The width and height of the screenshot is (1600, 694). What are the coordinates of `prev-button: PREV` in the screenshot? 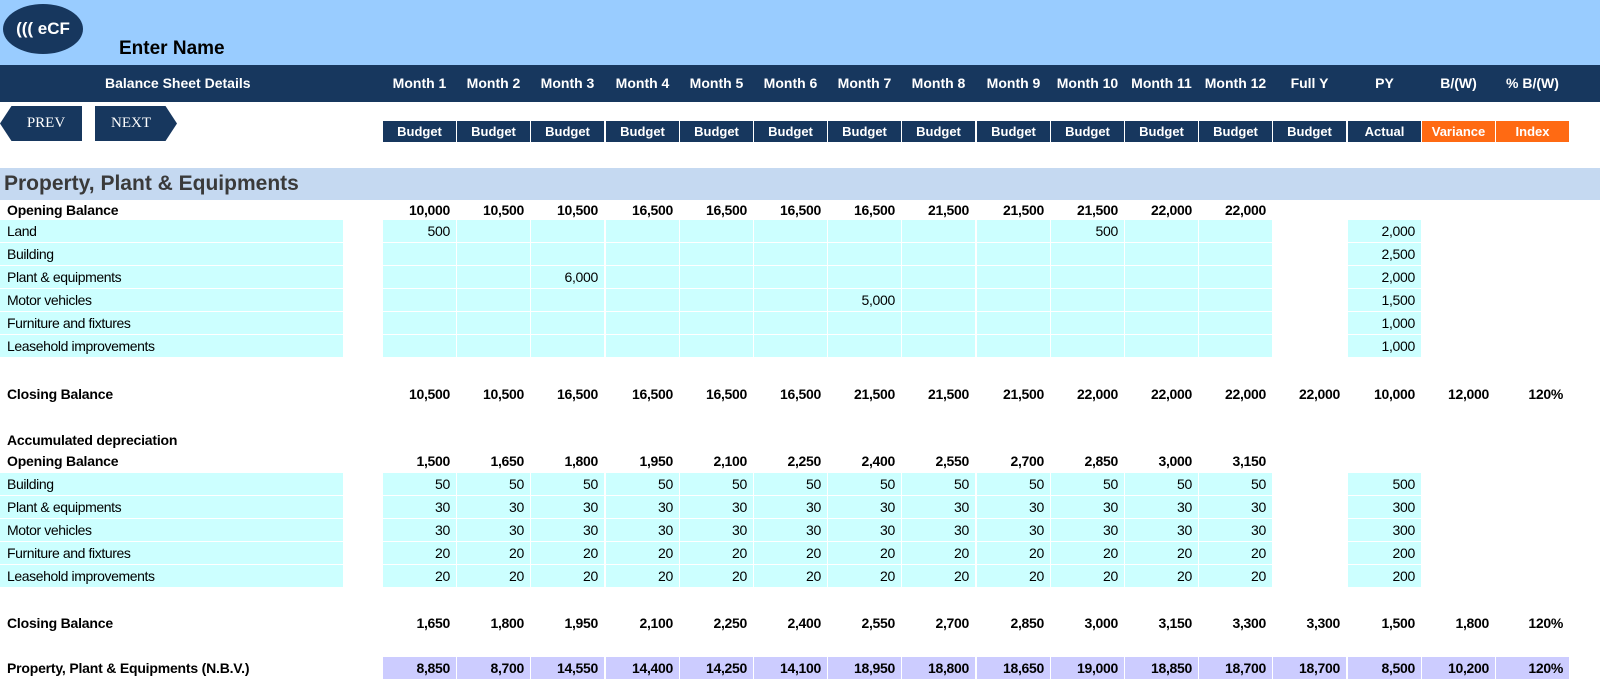 It's located at (41, 123).